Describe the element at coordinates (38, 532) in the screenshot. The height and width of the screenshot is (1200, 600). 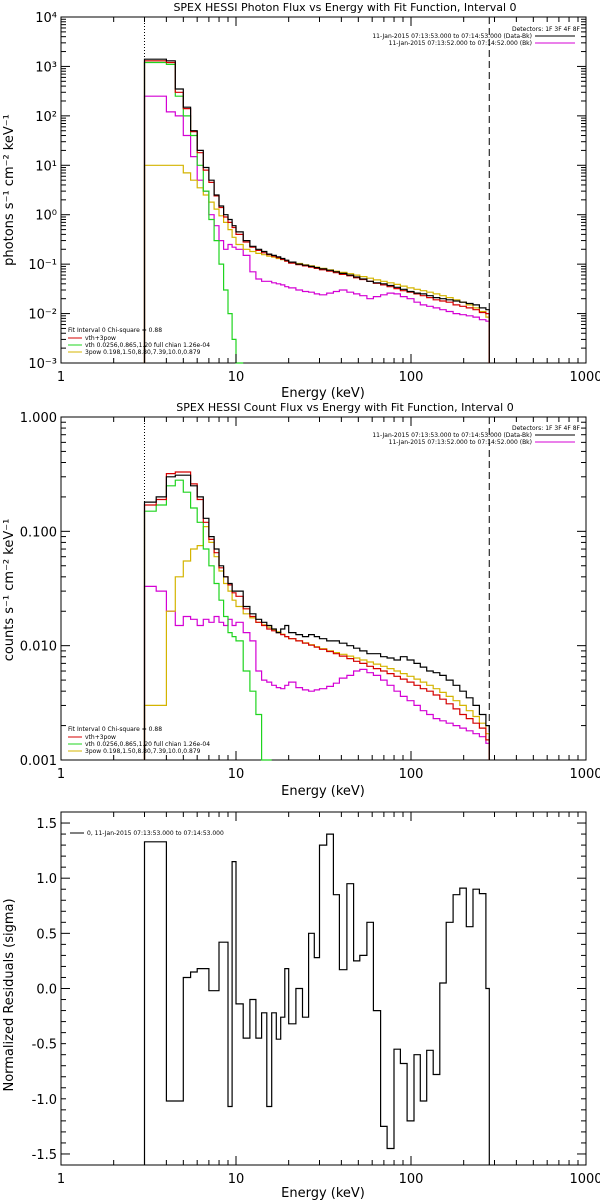
I see `y-tick-label: 0.100` at that location.